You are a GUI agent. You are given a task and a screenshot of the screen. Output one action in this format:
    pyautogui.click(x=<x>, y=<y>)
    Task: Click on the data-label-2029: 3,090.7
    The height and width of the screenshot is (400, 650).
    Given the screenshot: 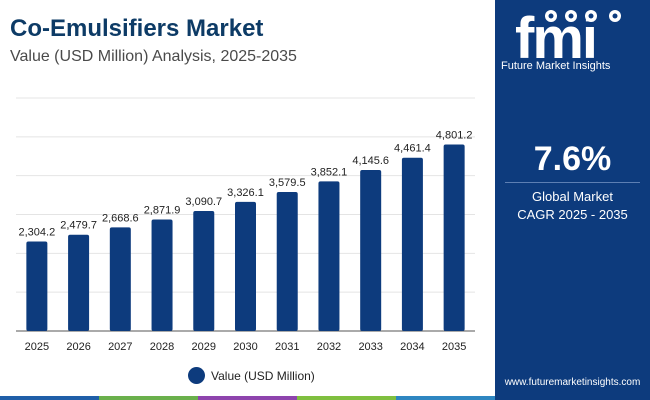 What is the action you would take?
    pyautogui.click(x=203, y=202)
    